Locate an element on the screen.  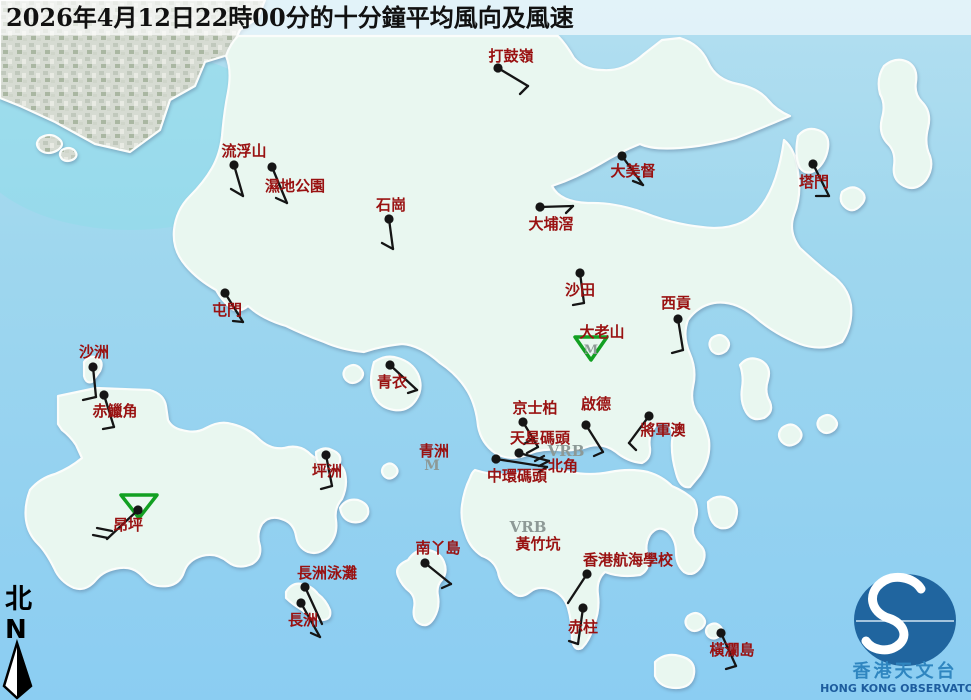
wind-note: M is located at coordinates (432, 466).